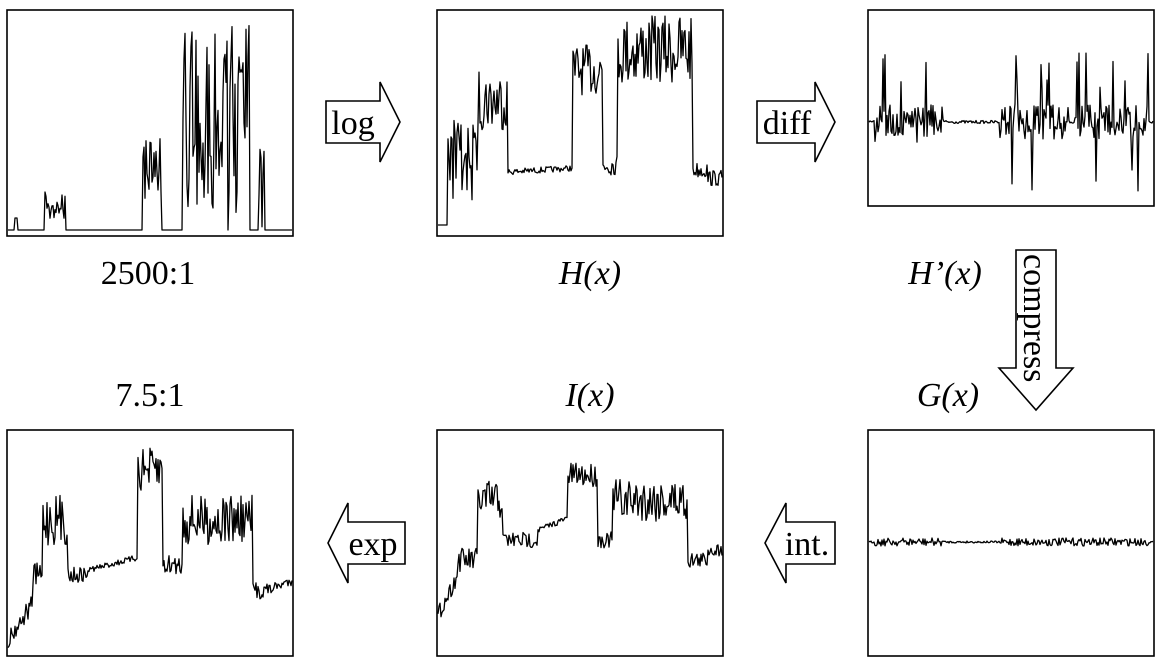  I want to click on panel-compressed, so click(1011, 543).